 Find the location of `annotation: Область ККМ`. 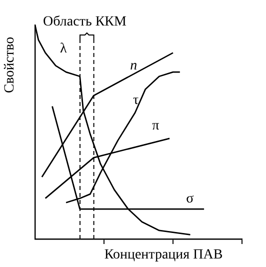

annotation: Область ККМ is located at coordinates (85, 22).